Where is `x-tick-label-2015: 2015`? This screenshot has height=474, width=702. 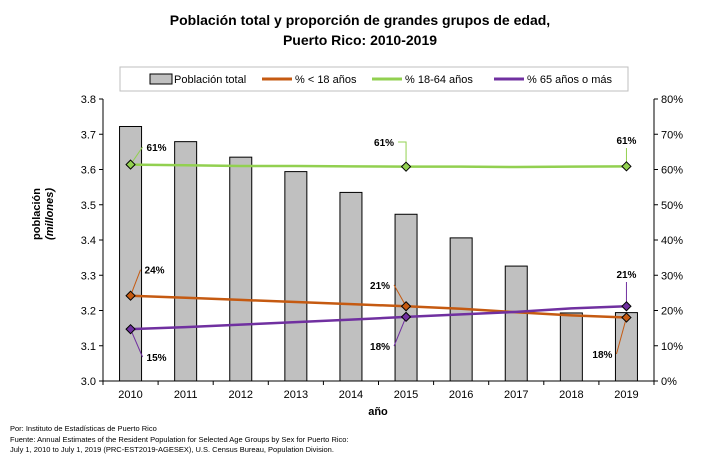 x-tick-label-2015: 2015 is located at coordinates (406, 395).